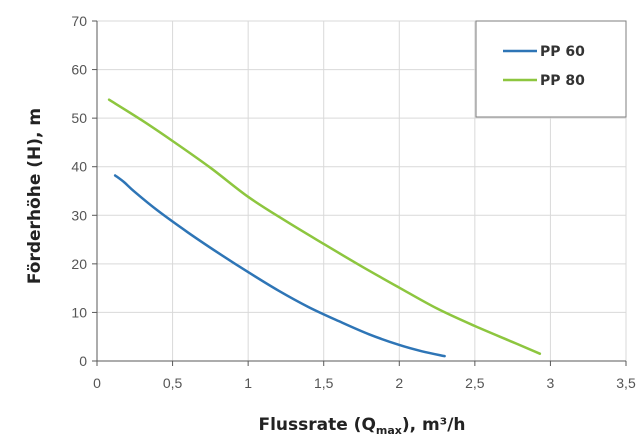 This screenshot has width=639, height=440. What do you see at coordinates (83, 361) in the screenshot?
I see `y-tick-label-0: 0` at bounding box center [83, 361].